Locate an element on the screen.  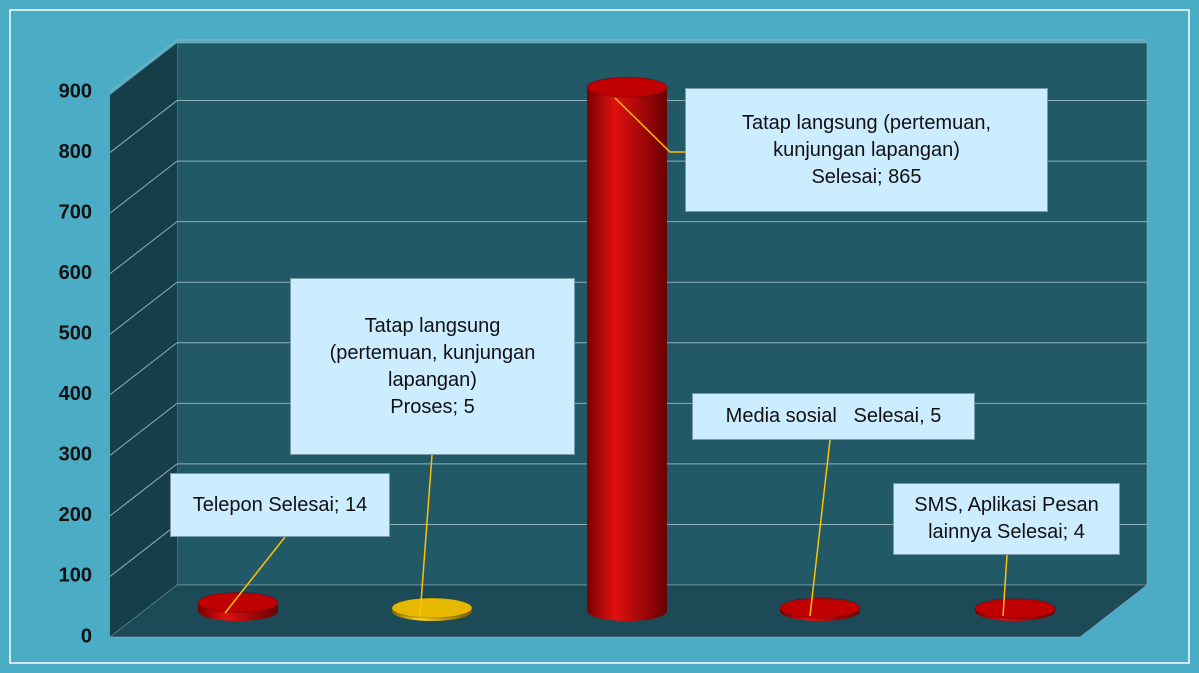
y-tick-label: 300 is located at coordinates (75, 455).